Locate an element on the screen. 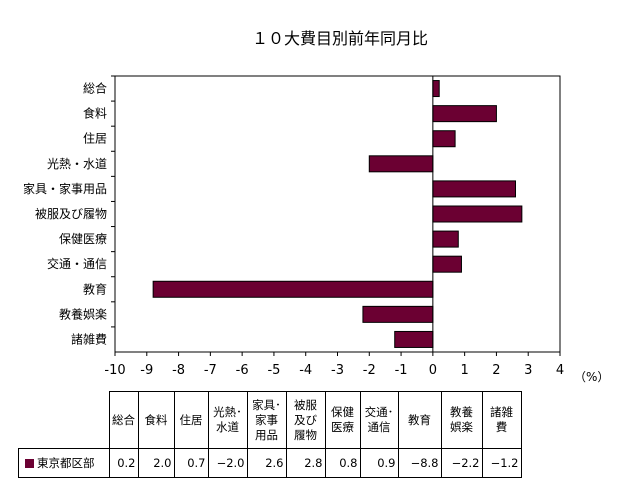 The height and width of the screenshot is (488, 620). table-corner is located at coordinates (64, 420).